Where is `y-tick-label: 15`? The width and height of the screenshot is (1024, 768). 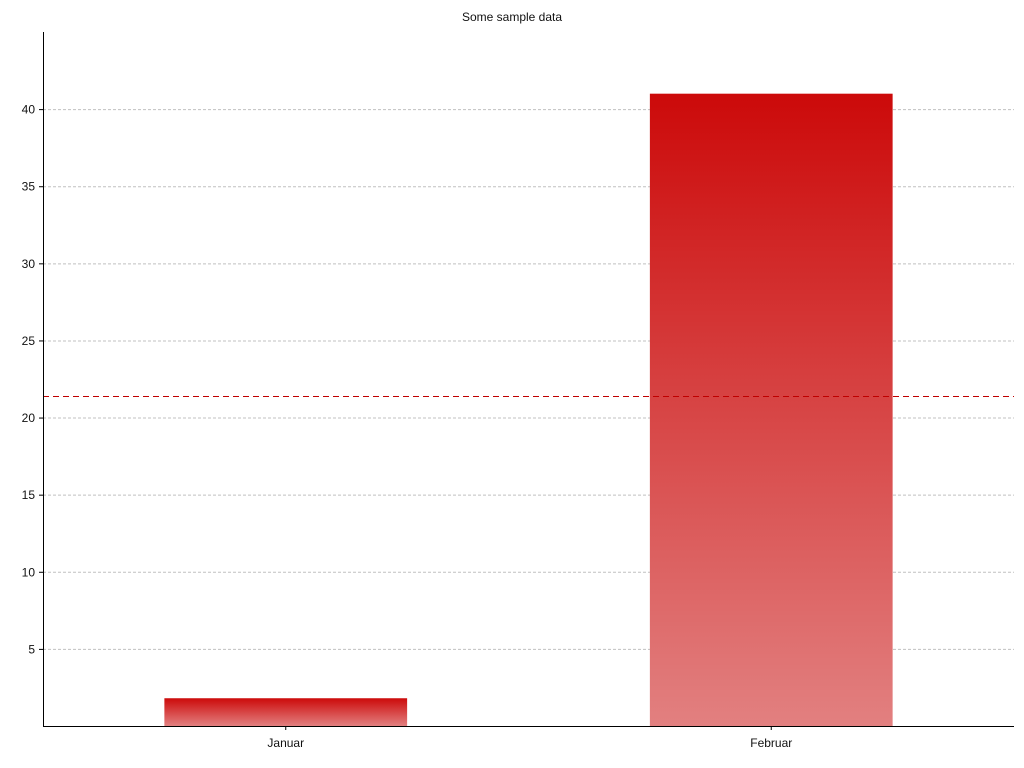
y-tick-label: 15 is located at coordinates (29, 495).